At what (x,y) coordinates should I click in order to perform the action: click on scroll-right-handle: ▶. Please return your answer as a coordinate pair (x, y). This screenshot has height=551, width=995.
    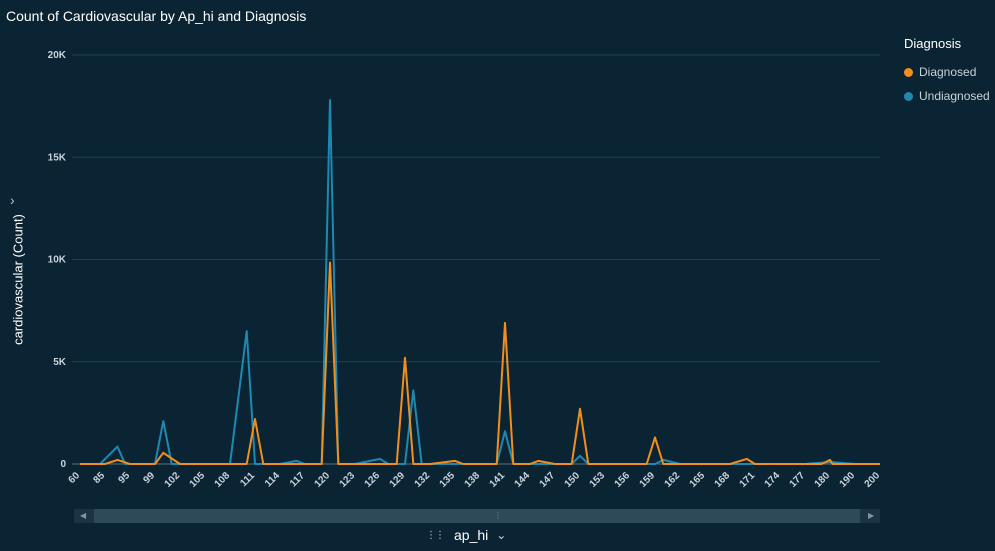
    Looking at the image, I should click on (871, 515).